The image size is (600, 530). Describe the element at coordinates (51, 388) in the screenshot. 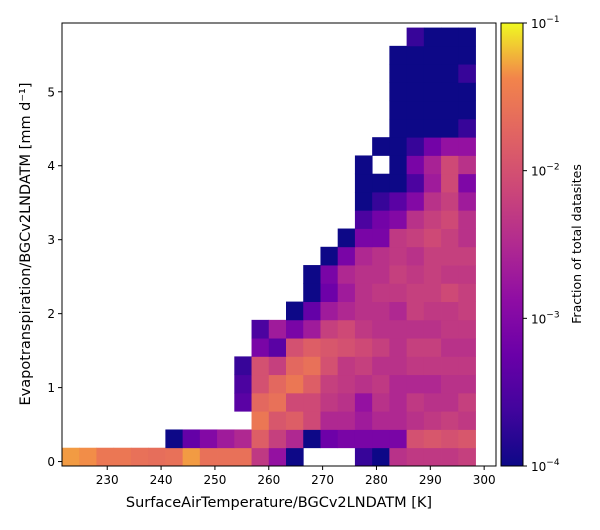

I see `y-tick-label: 1` at that location.